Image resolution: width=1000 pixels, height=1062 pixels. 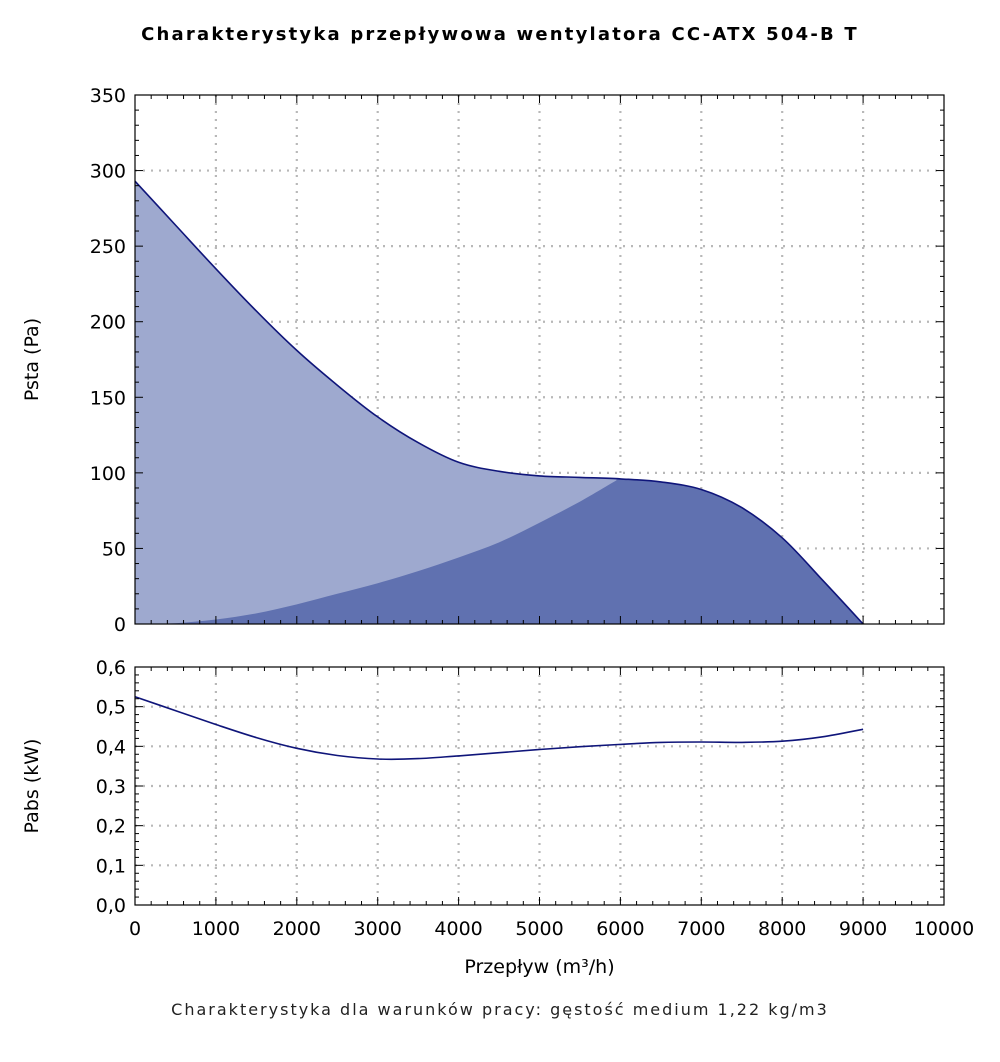 What do you see at coordinates (108, 96) in the screenshot?
I see `y-tick-label: 350` at bounding box center [108, 96].